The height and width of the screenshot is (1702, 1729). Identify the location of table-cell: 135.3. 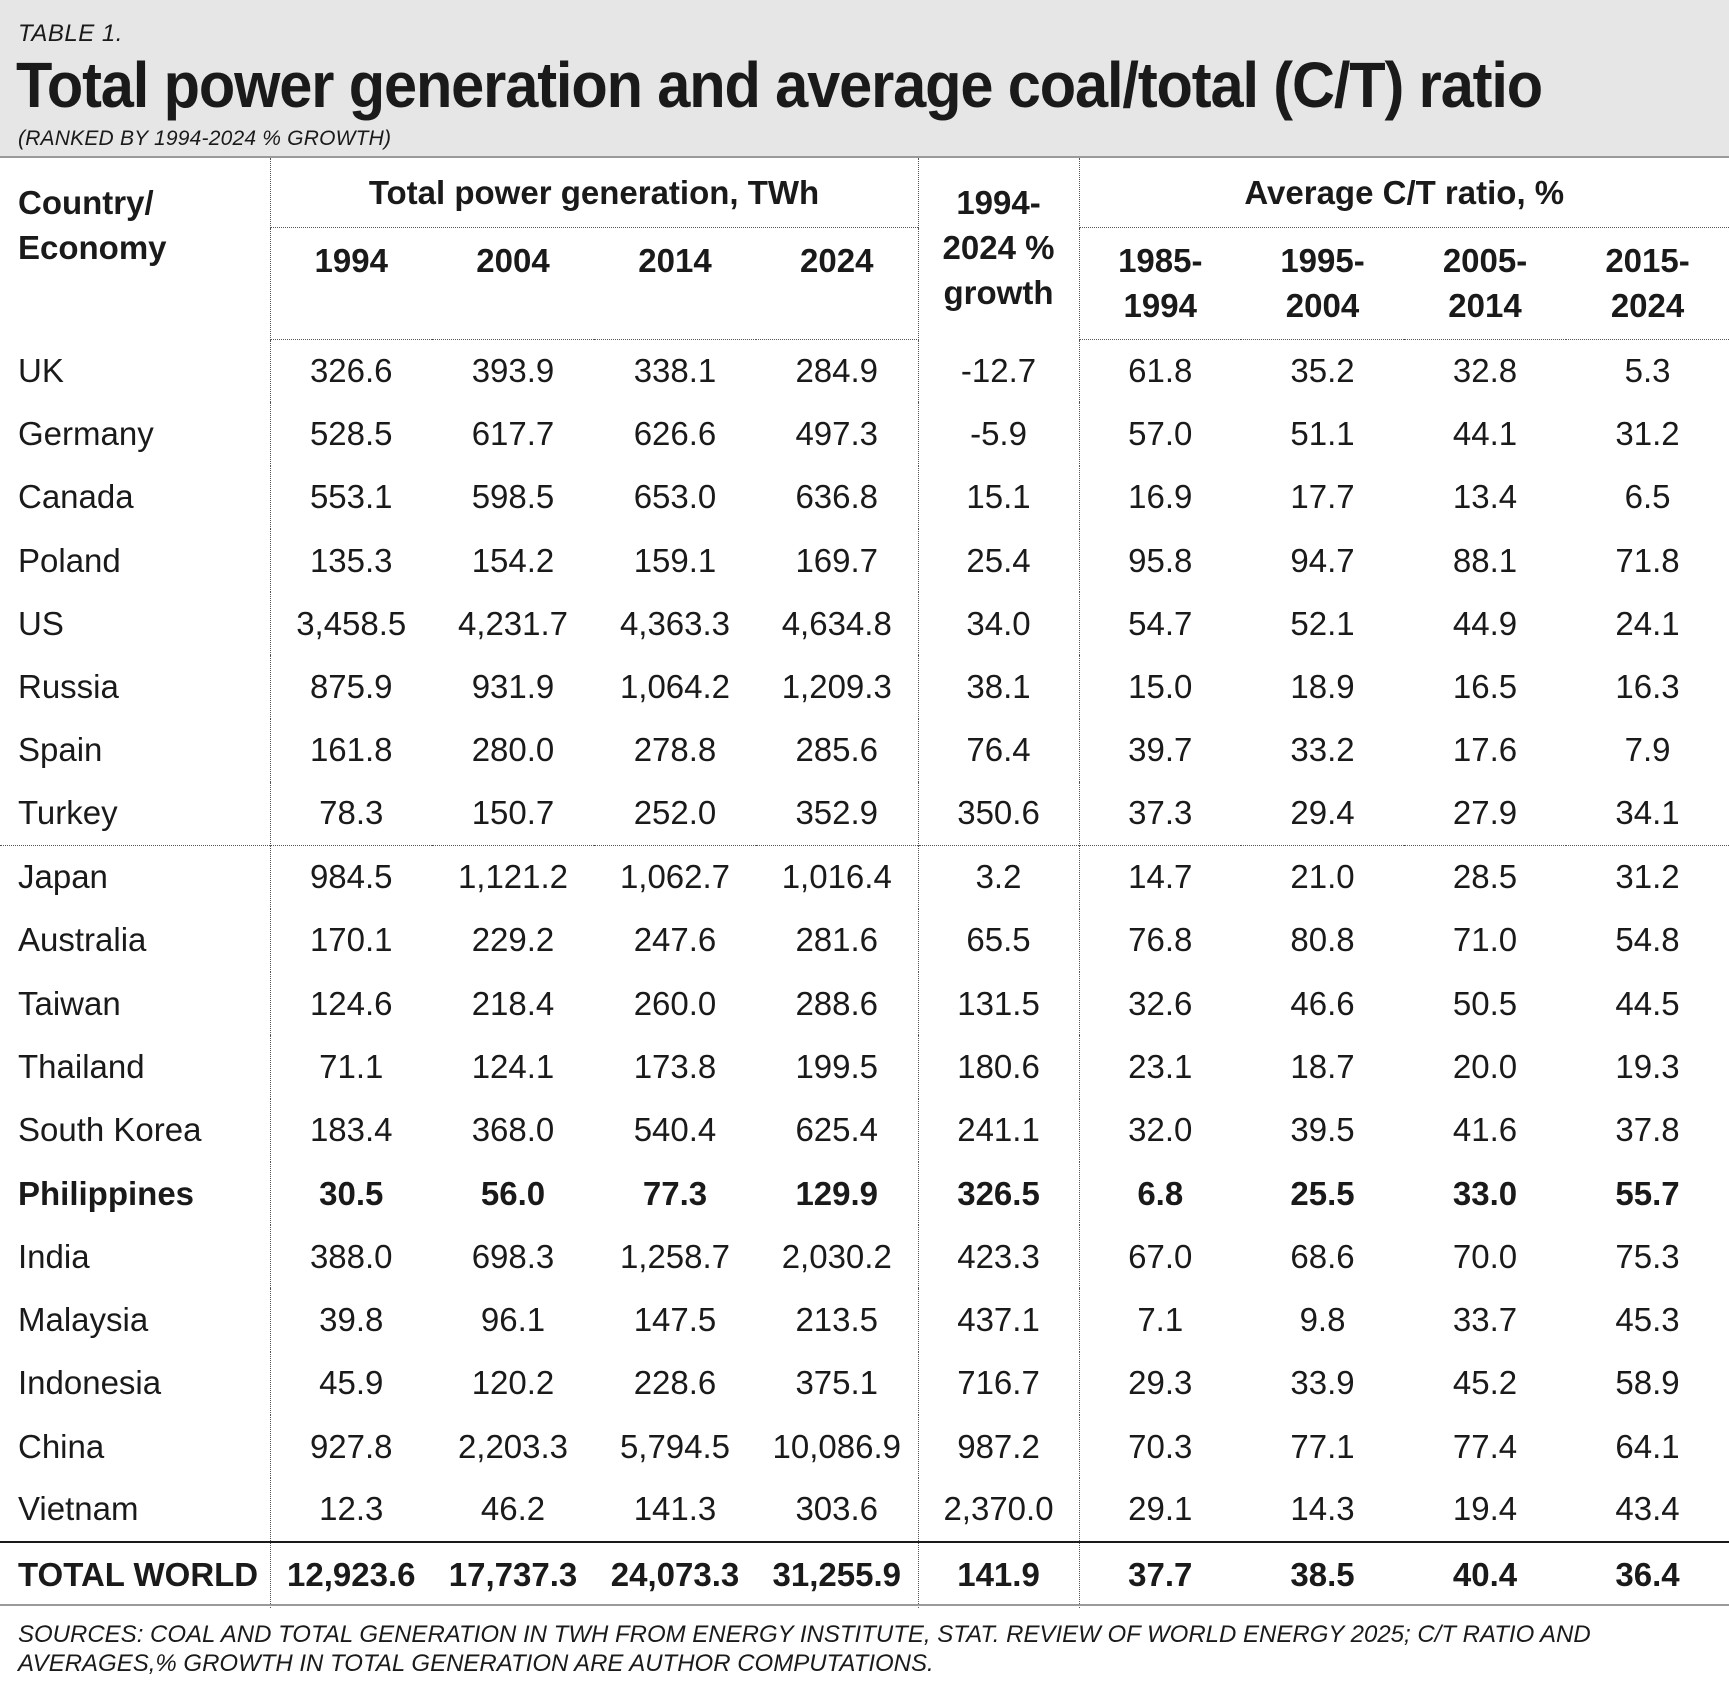
(351, 560).